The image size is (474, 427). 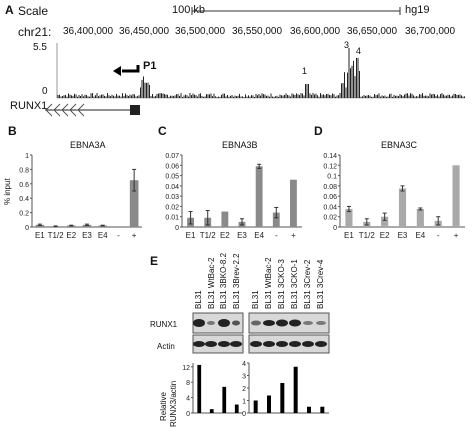 I want to click on panel-a-letter: A, so click(x=9, y=10).